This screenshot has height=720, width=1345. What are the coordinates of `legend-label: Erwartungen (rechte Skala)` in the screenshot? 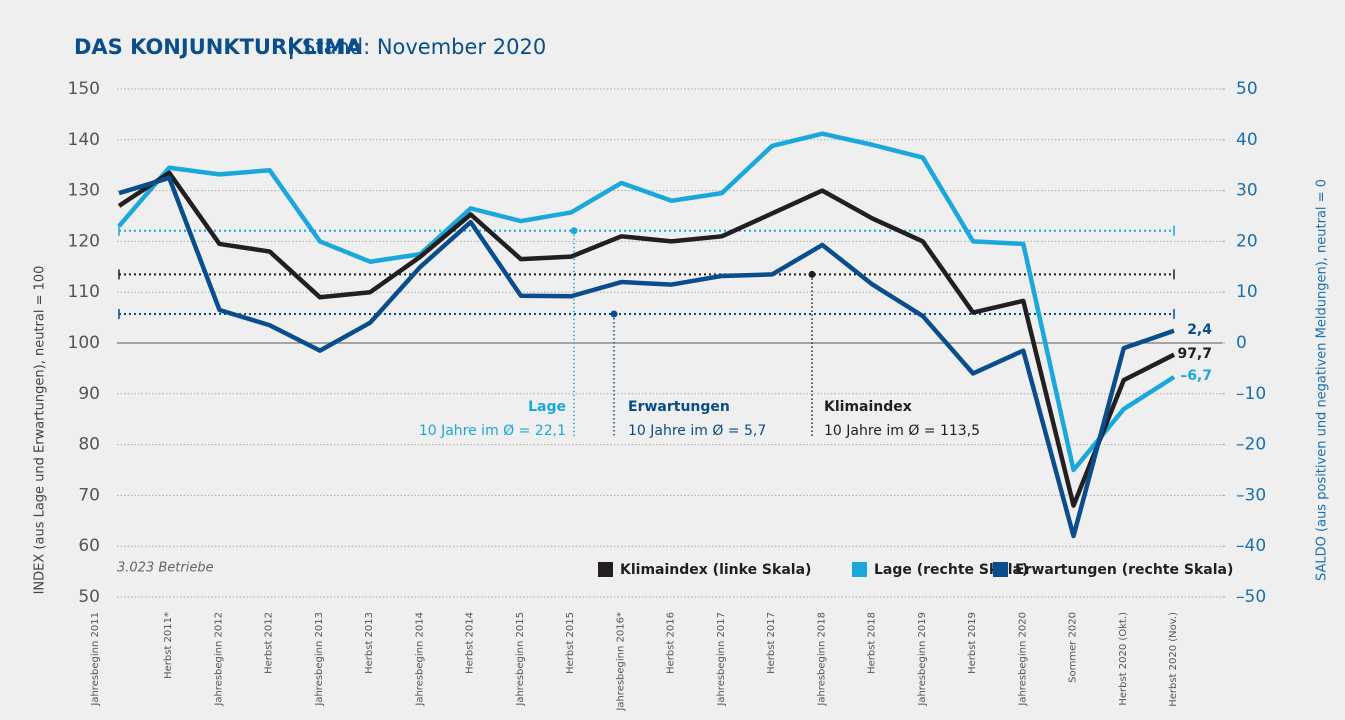 It's located at (1124, 570).